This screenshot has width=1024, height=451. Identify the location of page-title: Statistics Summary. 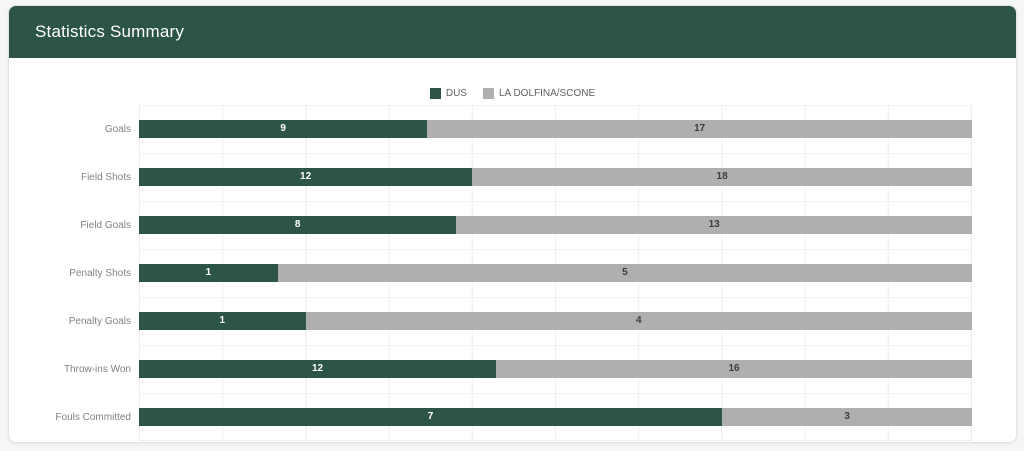
(110, 31).